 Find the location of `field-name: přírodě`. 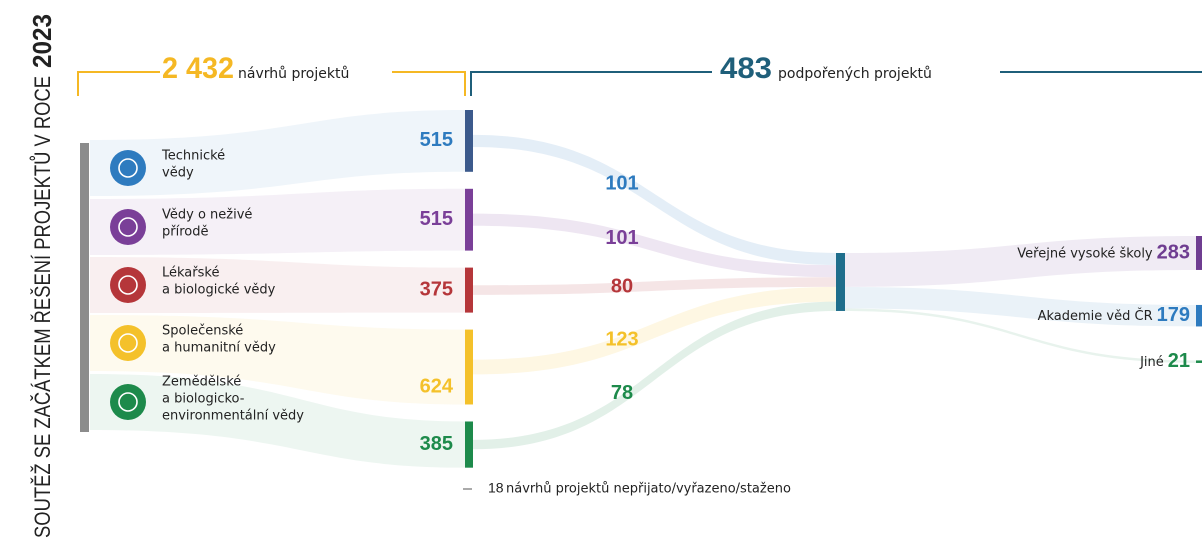

field-name: přírodě is located at coordinates (185, 232).